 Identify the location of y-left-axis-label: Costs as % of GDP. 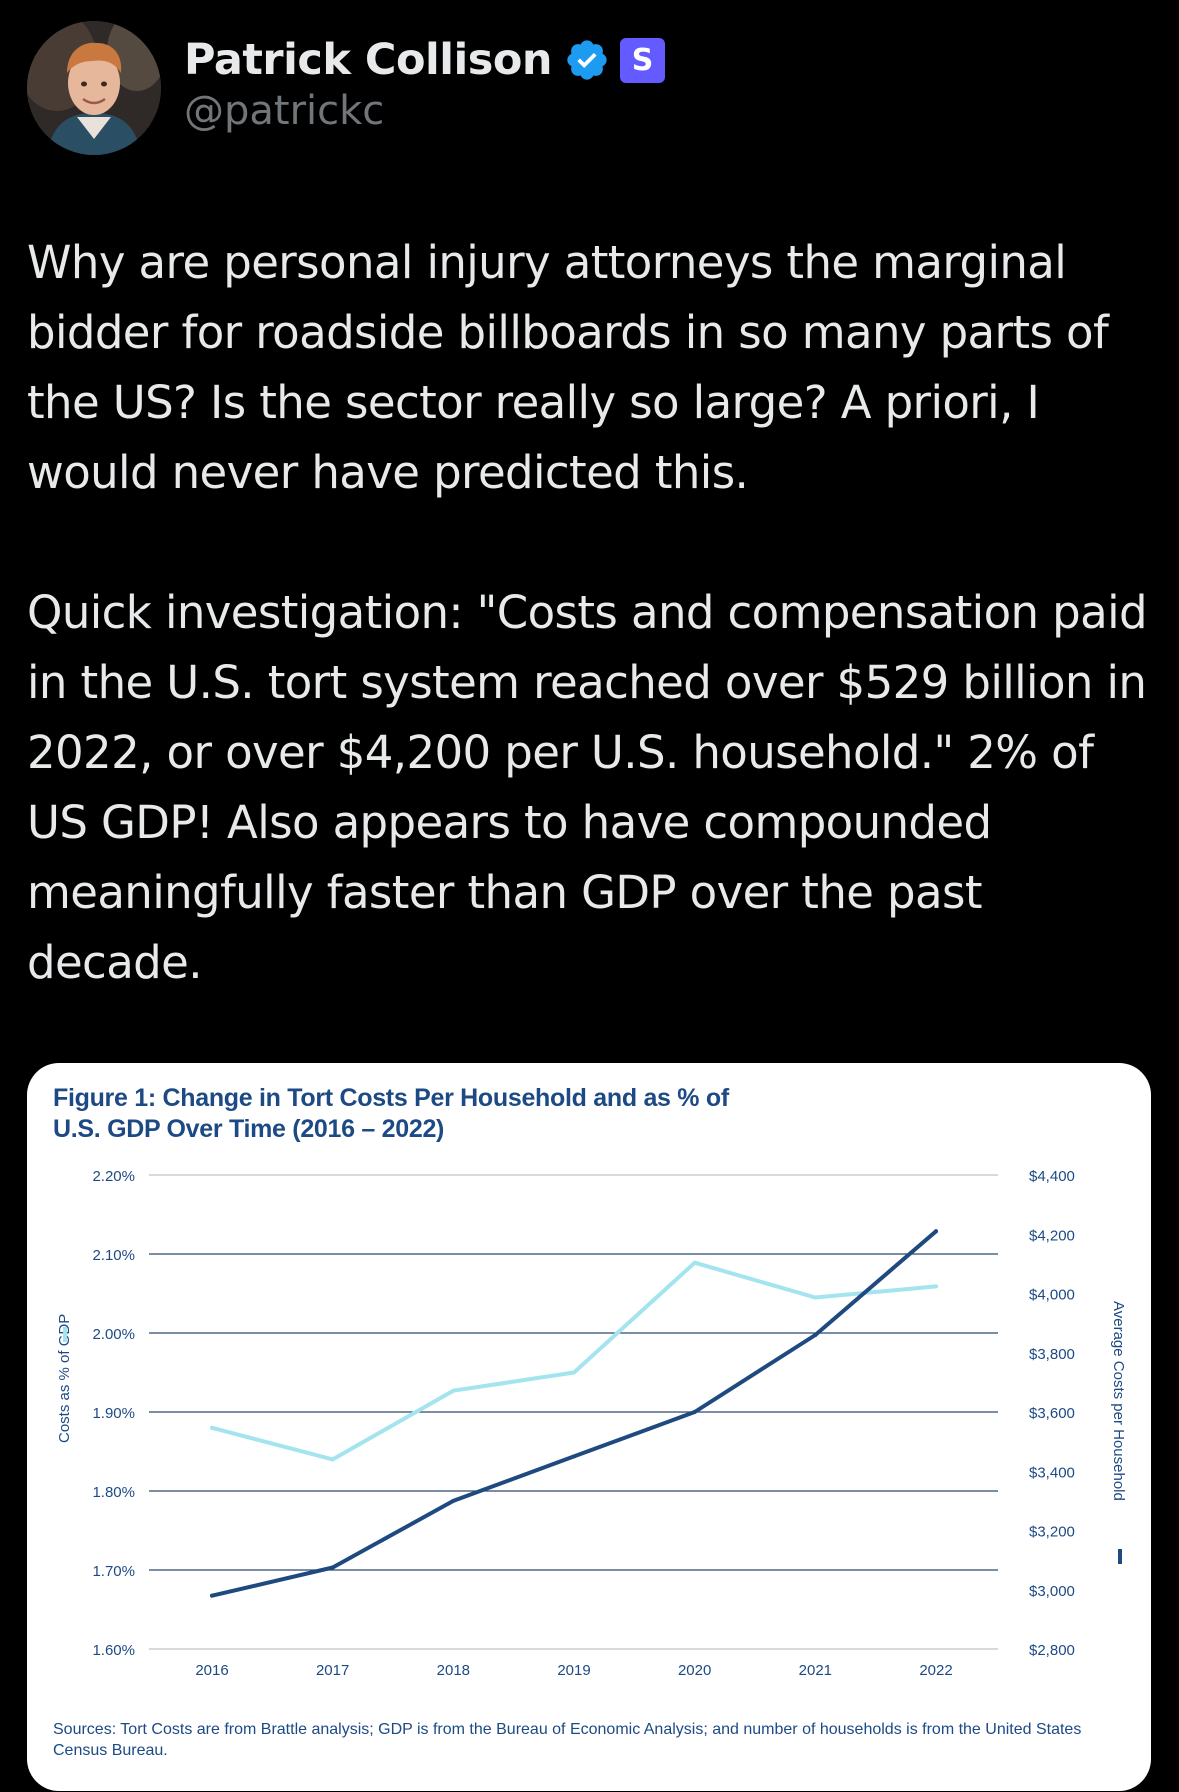
(64, 1378).